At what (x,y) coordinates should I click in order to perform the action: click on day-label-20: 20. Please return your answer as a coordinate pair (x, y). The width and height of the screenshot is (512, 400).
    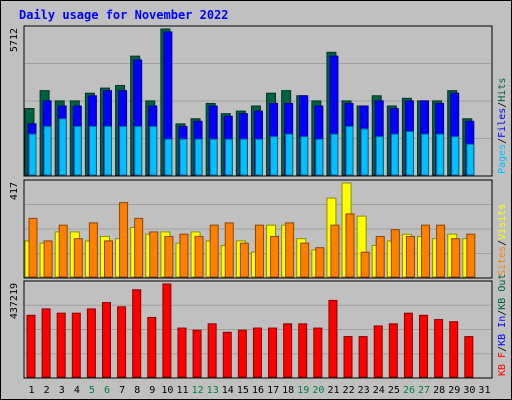
    Looking at the image, I should click on (318, 390).